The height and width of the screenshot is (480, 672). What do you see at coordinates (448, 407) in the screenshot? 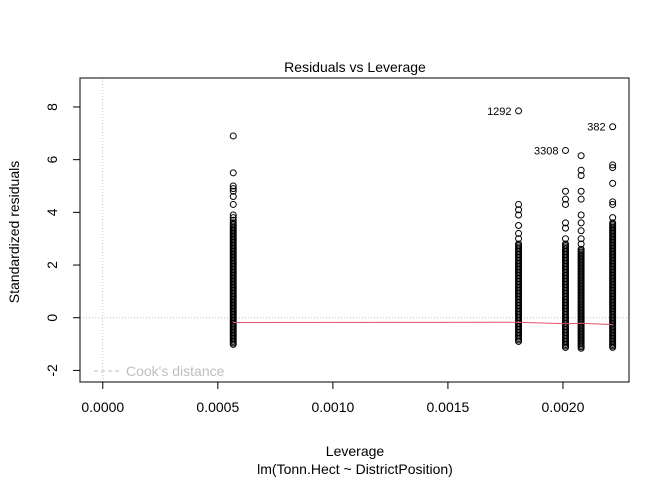
I see `x-tick-label: 0.0015` at bounding box center [448, 407].